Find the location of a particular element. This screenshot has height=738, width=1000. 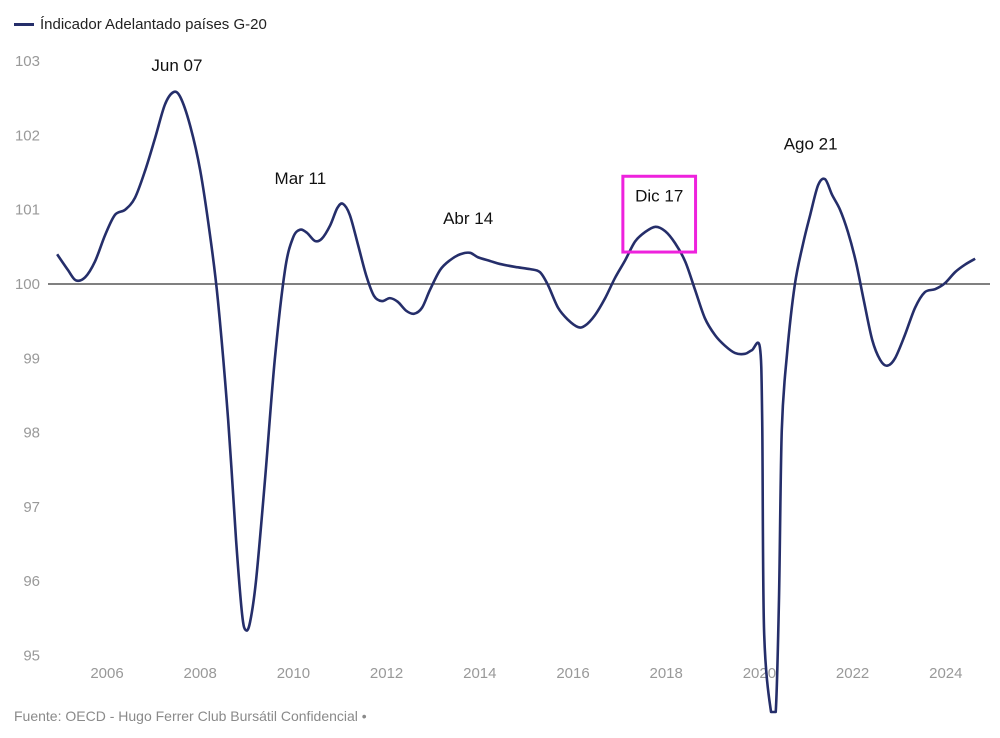

x-tick-label: 2014 is located at coordinates (479, 673).